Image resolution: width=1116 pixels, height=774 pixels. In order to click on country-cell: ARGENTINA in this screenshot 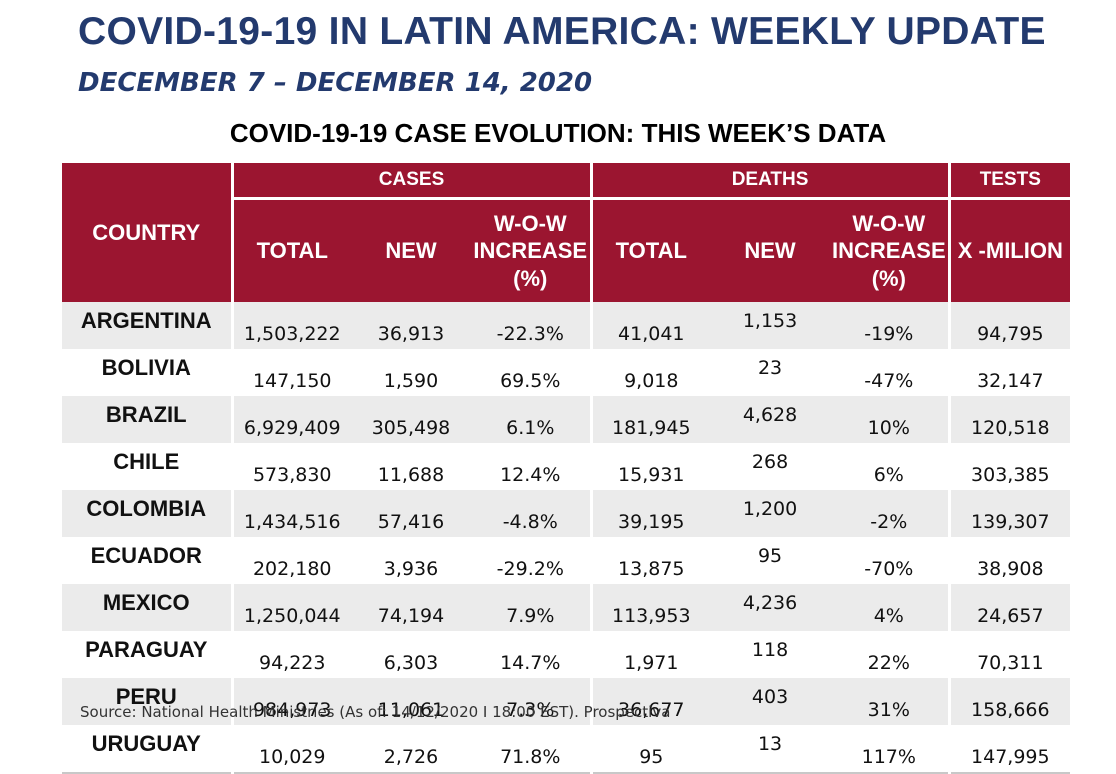, I will do `click(148, 325)`.